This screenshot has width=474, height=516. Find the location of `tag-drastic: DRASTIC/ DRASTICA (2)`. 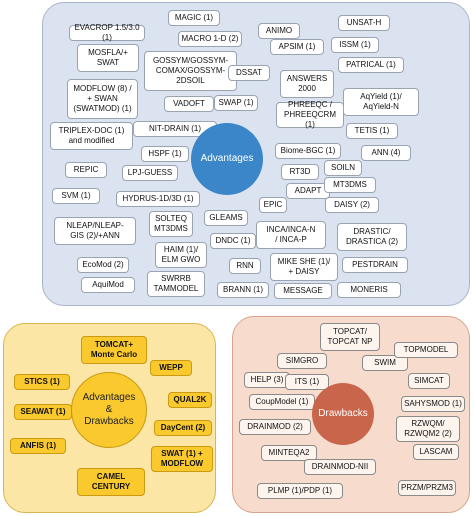

tag-drastic: DRASTIC/ DRASTICA (2) is located at coordinates (372, 237).